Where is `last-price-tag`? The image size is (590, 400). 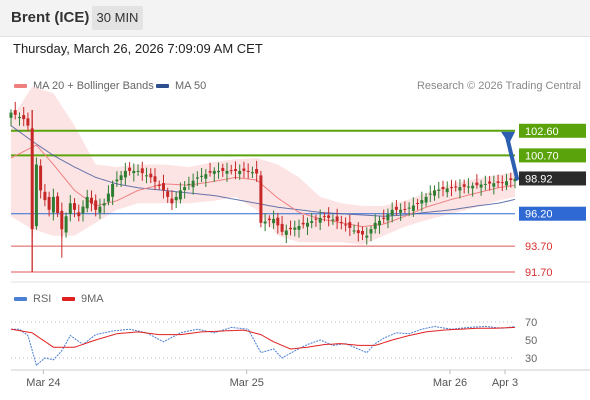 last-price-tag is located at coordinates (552, 178).